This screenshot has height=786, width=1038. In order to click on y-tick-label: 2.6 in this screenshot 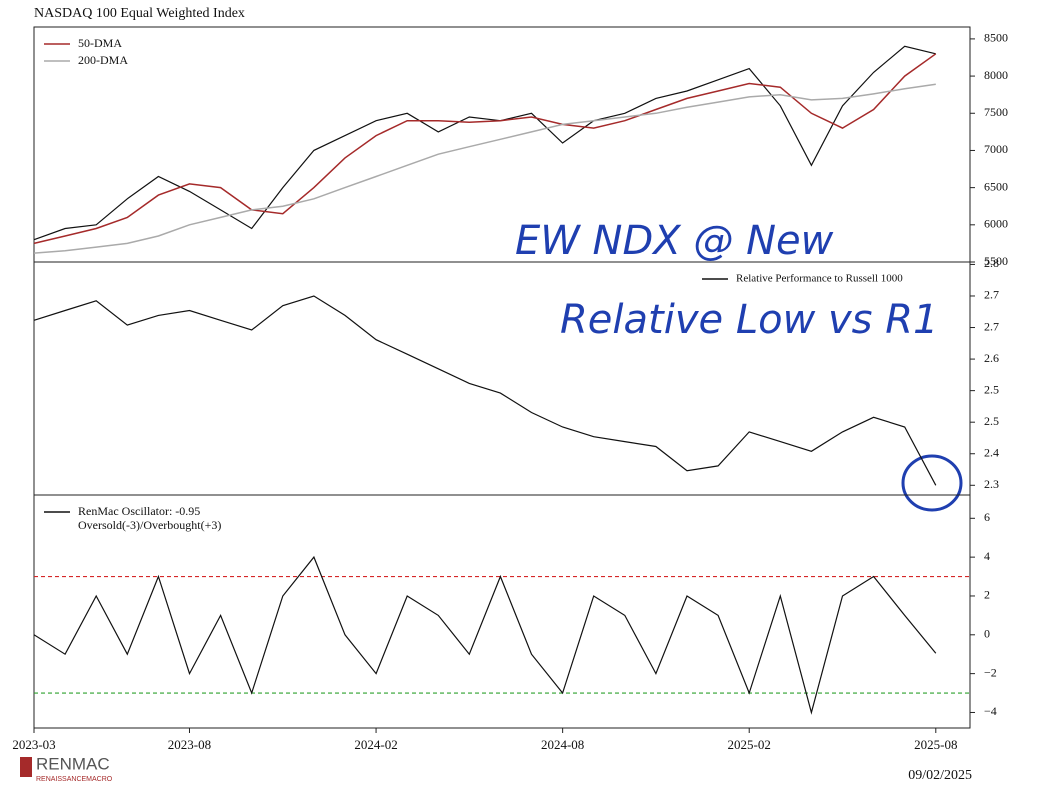, I will do `click(991, 358)`.